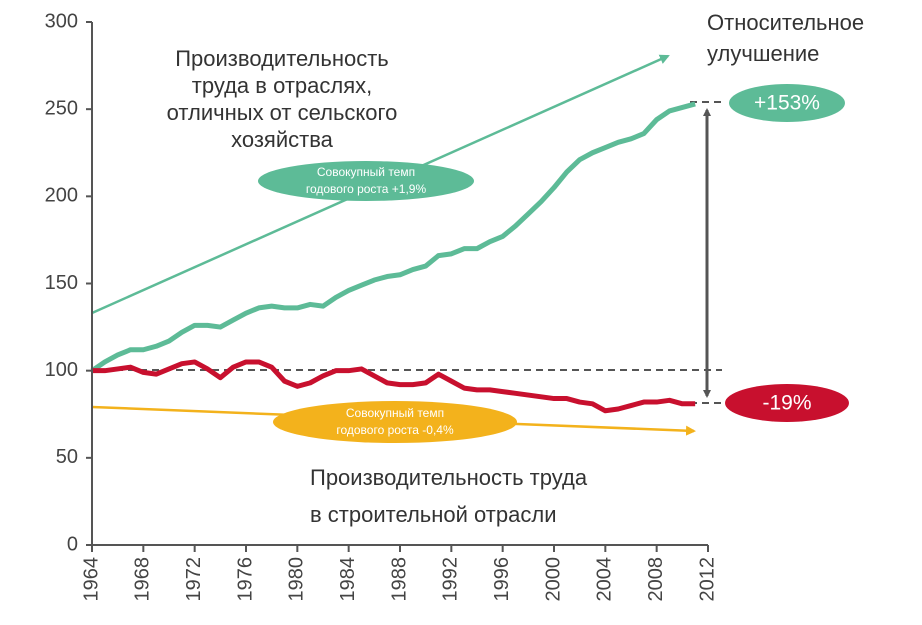  Describe the element at coordinates (394, 386) in the screenshot. I see `series-line` at that location.